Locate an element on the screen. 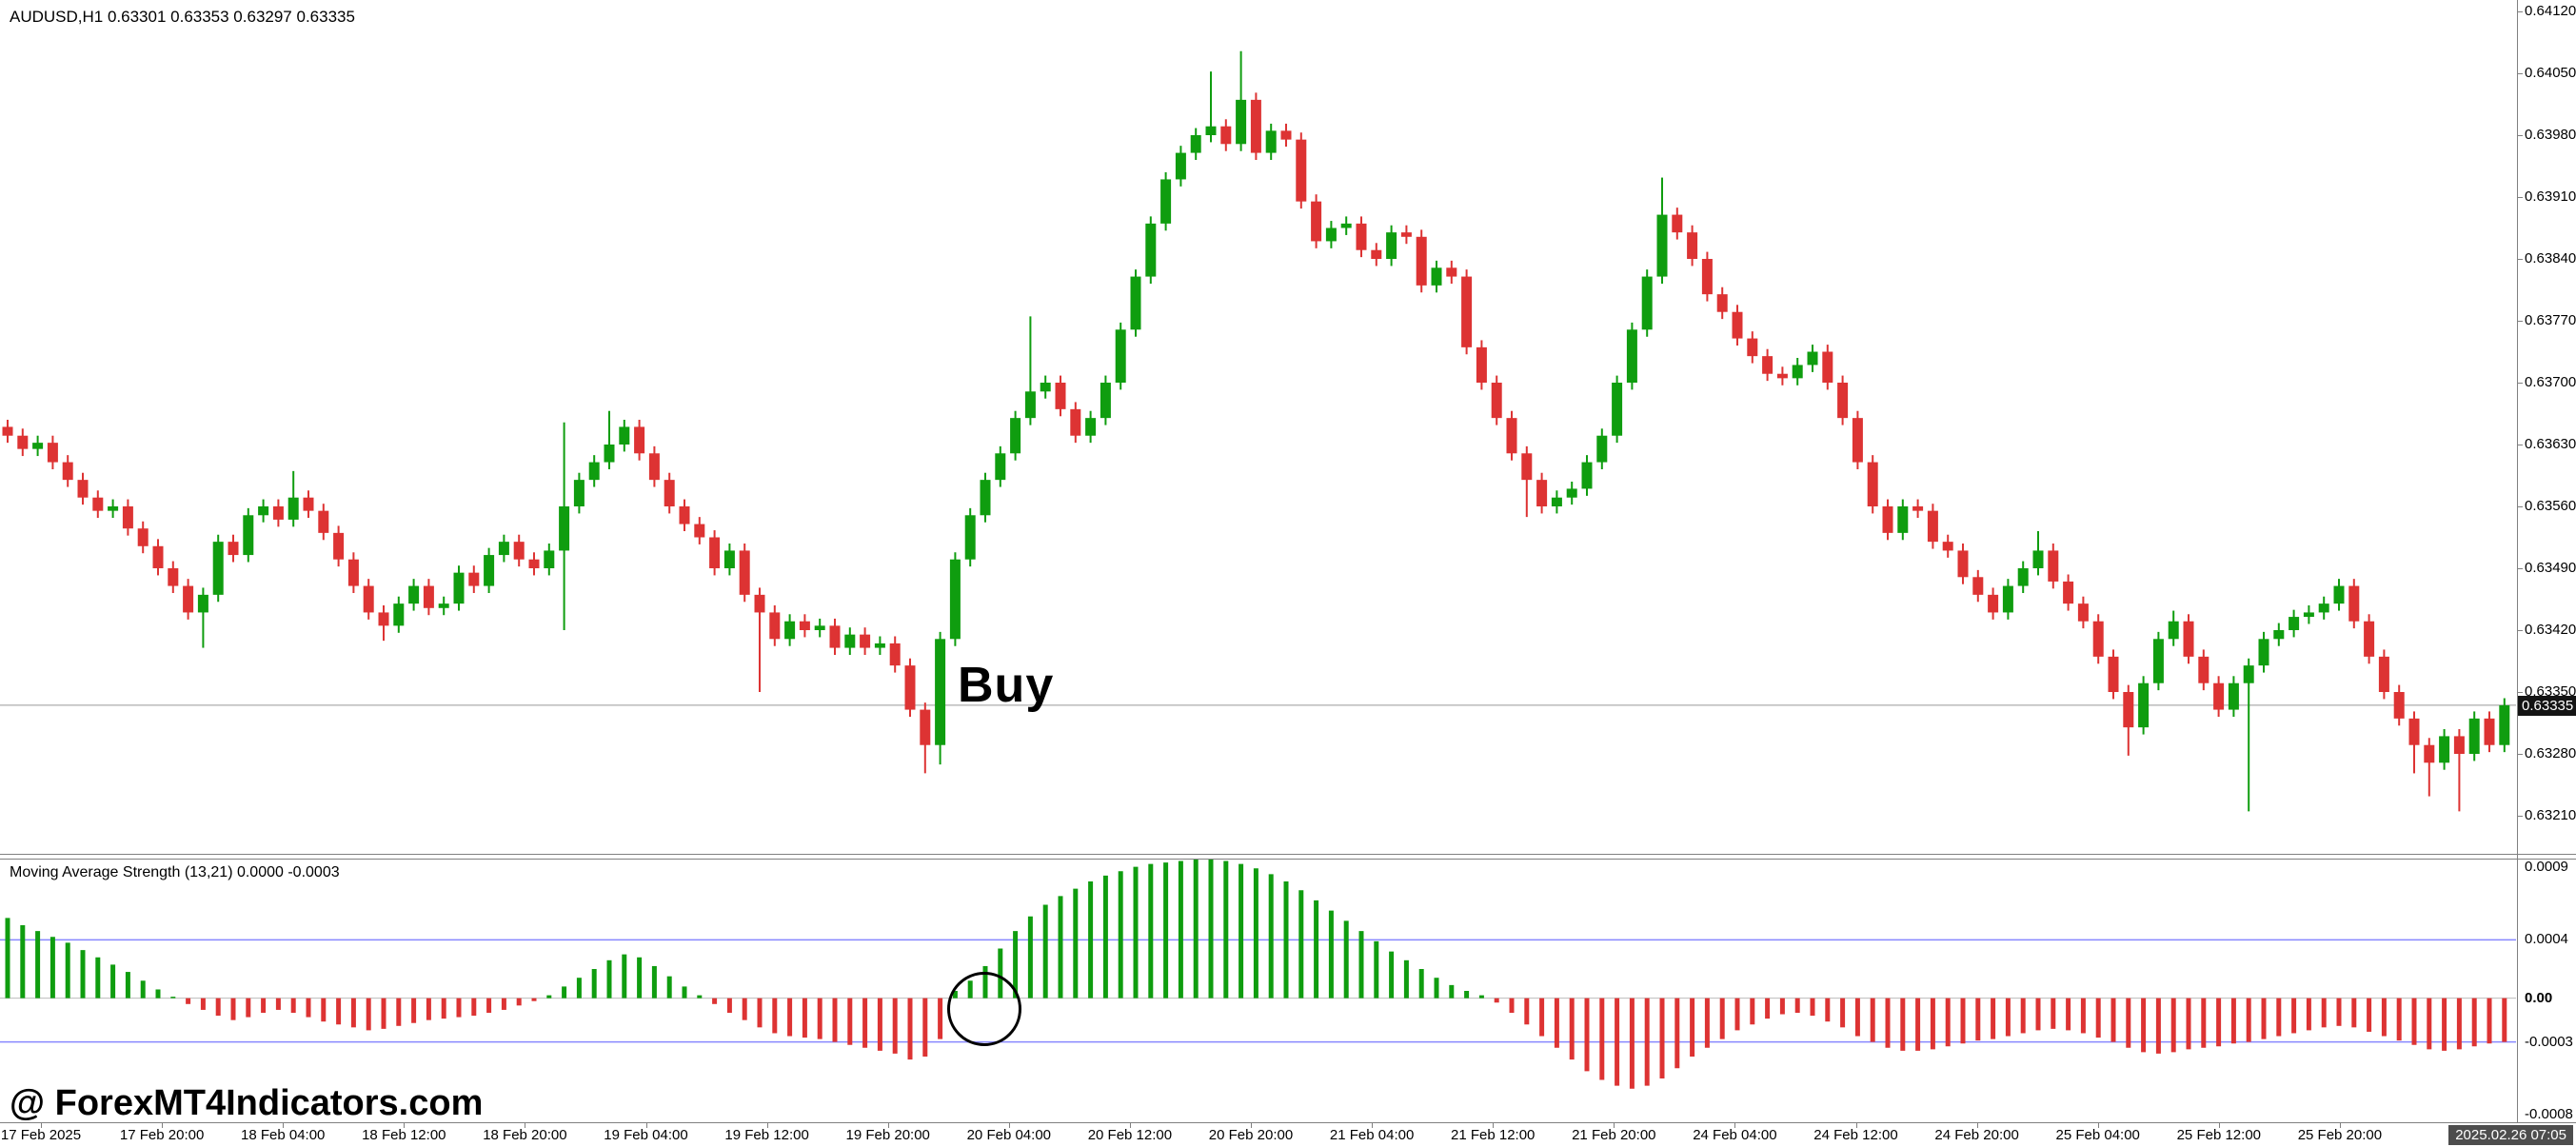  price-axis-label: 0.63630 is located at coordinates (2550, 444).